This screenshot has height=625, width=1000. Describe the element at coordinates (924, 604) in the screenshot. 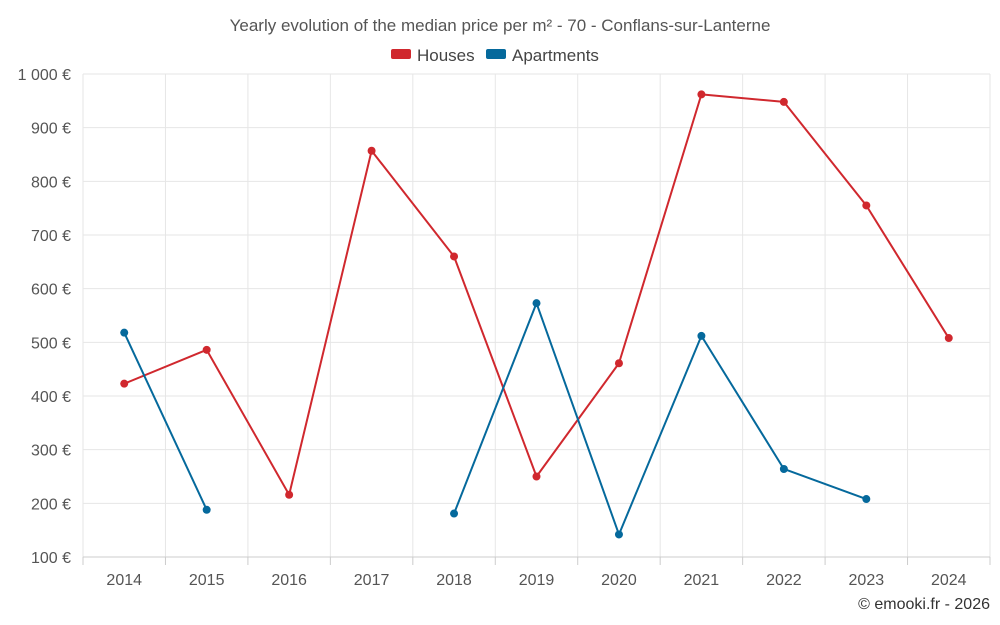

I see `credit: © emooki.fr - 2026` at that location.